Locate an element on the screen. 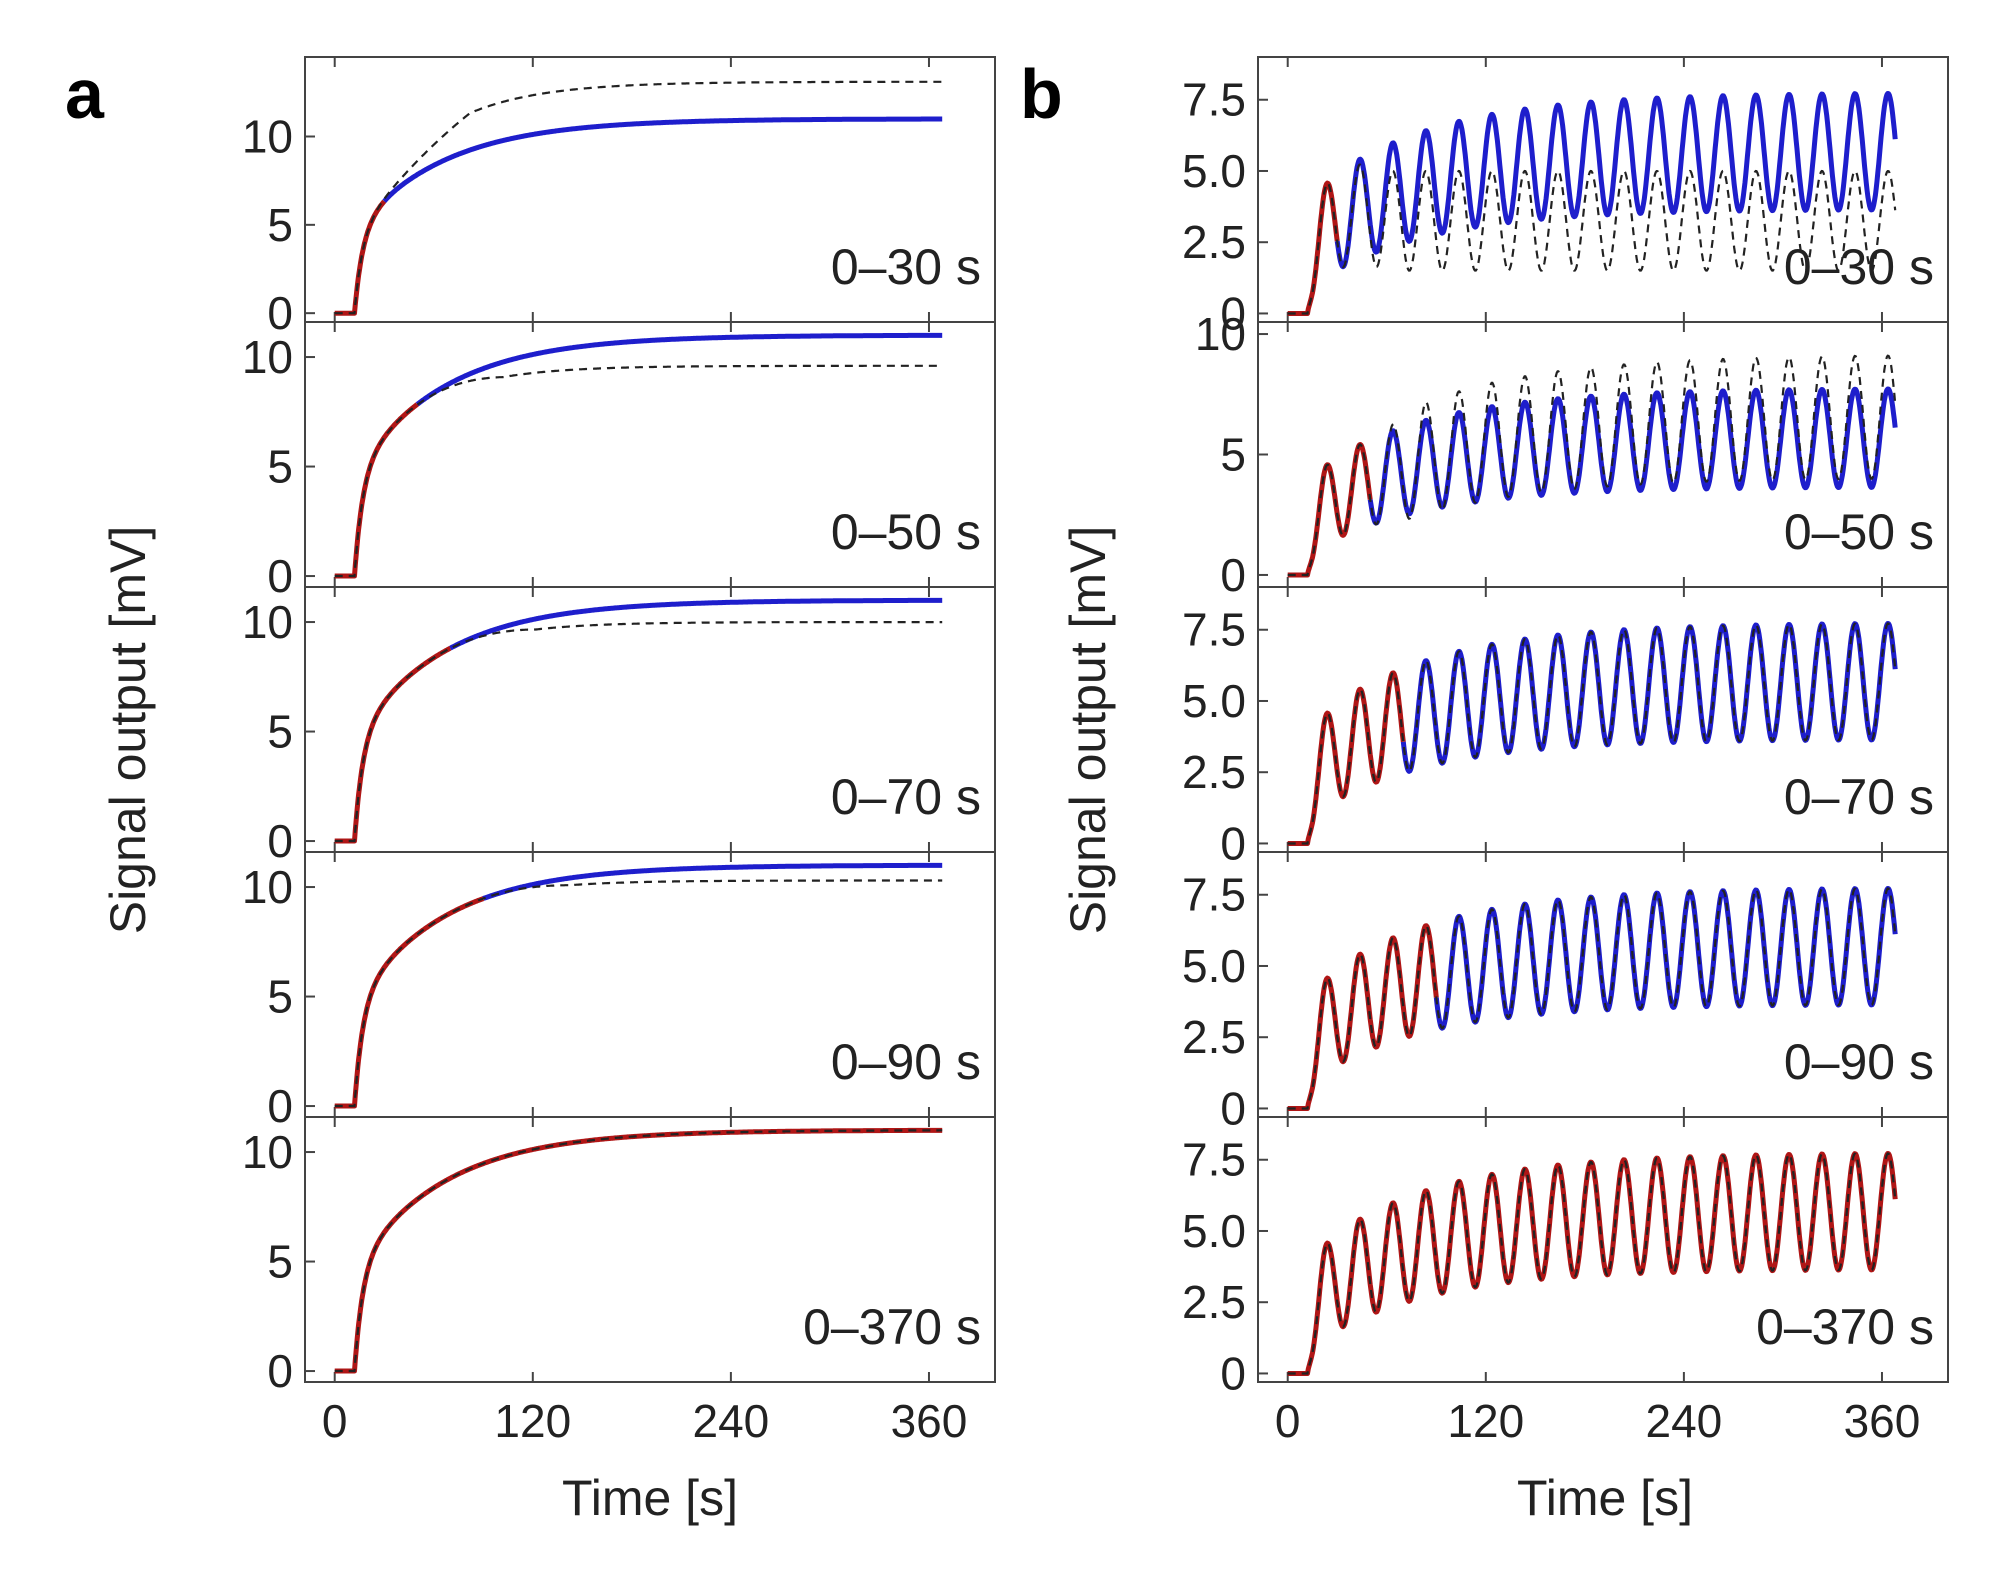  subplot-0-370: 0 5 10 0–370 s is located at coordinates (619, 1256).